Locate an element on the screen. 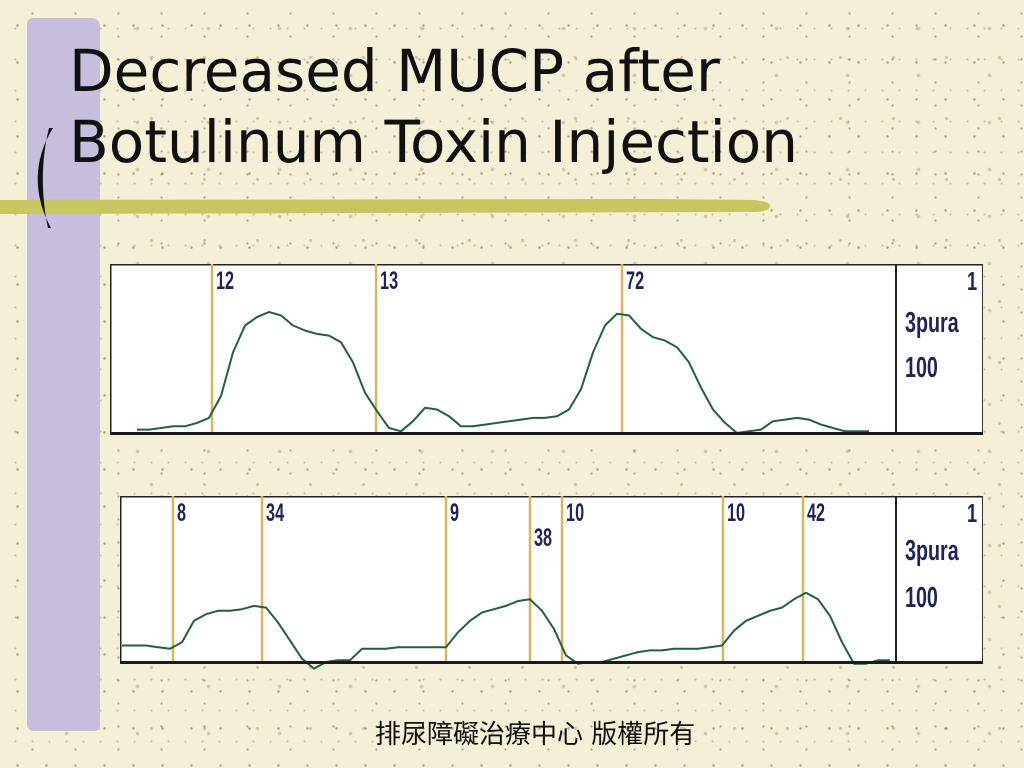 The width and height of the screenshot is (1024, 768). title-line-2: Botulinum Toxin Injection is located at coordinates (434, 142).